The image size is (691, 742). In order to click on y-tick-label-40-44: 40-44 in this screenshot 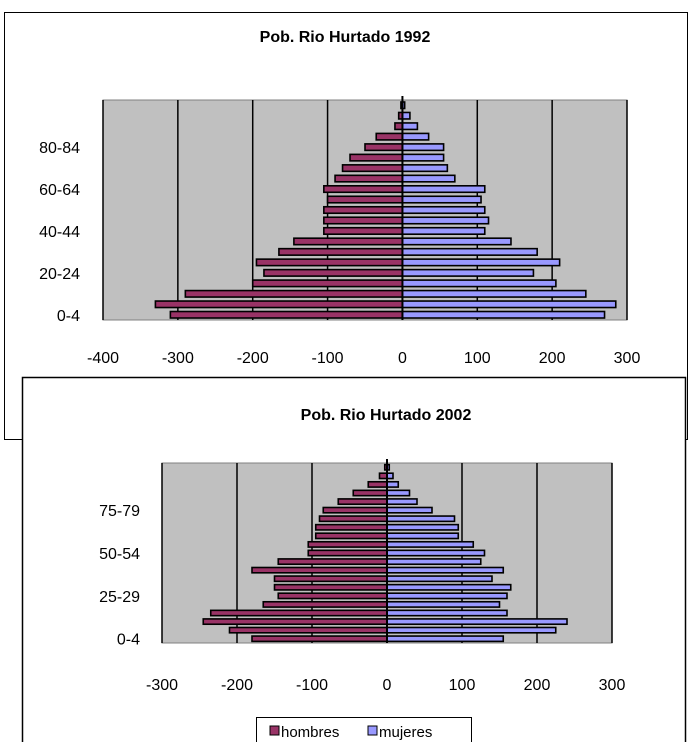, I will do `click(59, 232)`.